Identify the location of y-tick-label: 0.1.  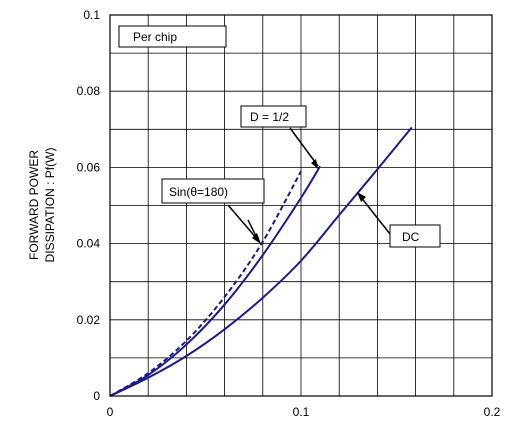
(91, 15).